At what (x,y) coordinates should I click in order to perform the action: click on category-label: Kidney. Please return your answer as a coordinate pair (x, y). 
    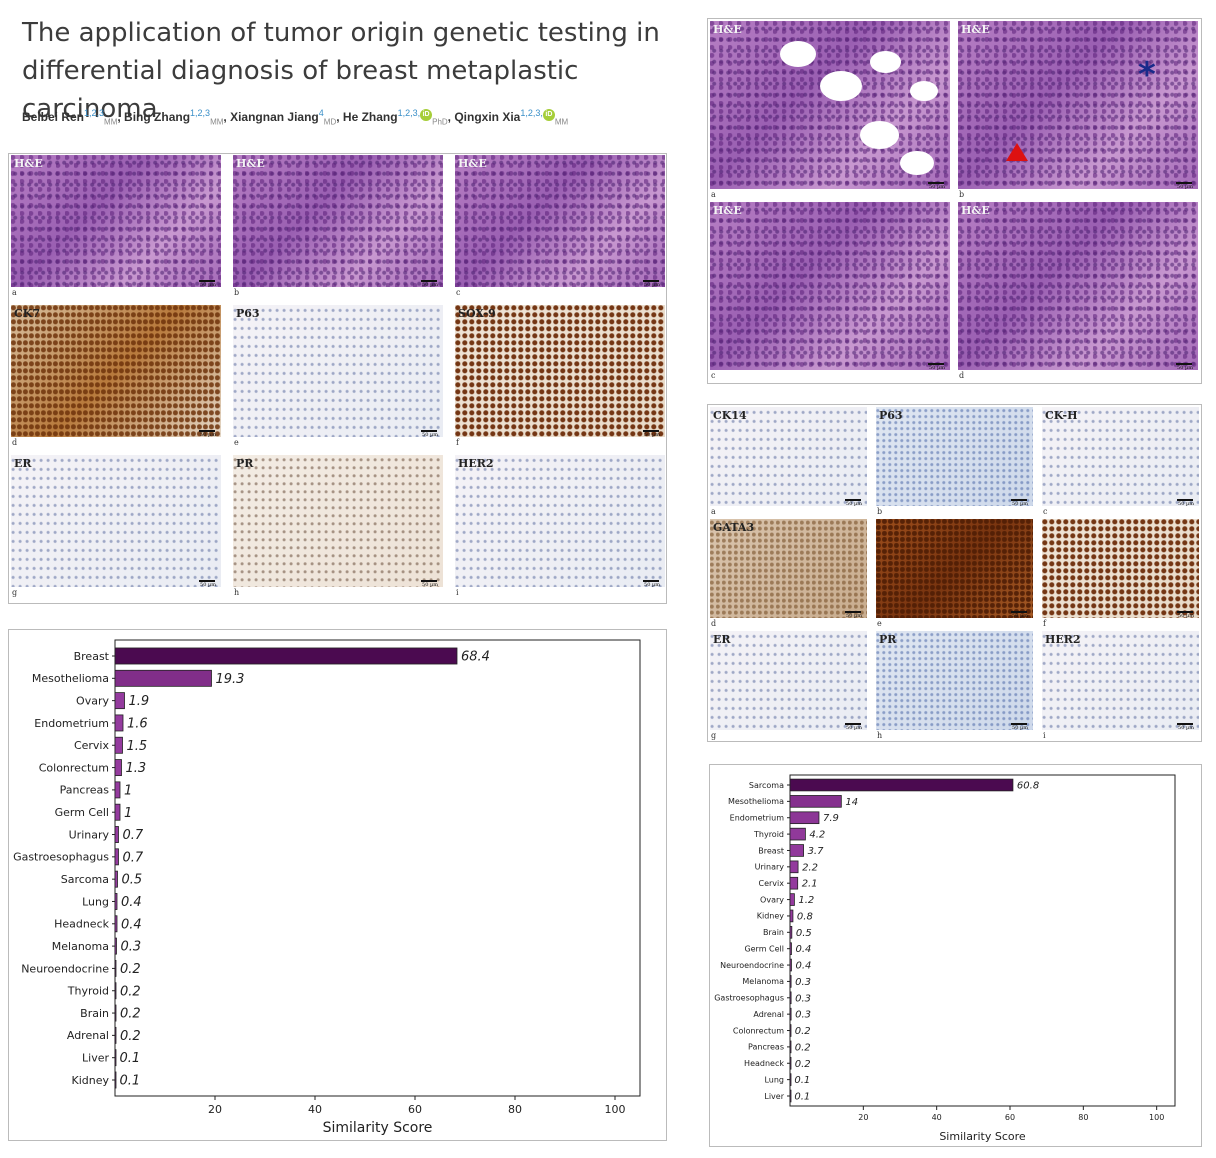
    Looking at the image, I should click on (90, 1080).